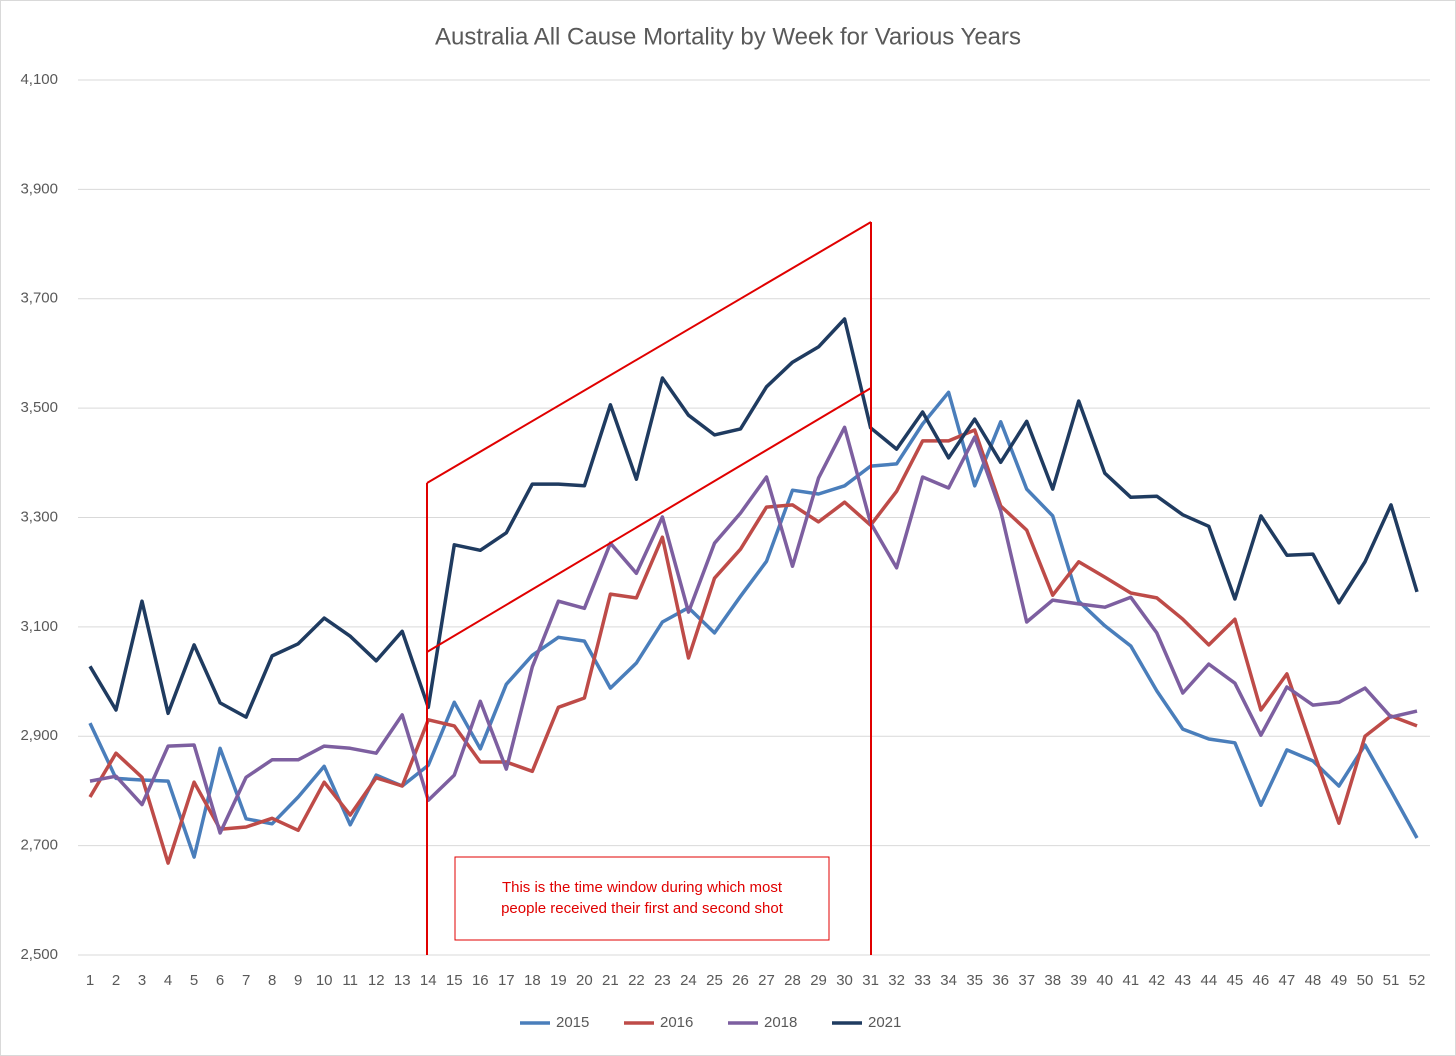  What do you see at coordinates (558, 980) in the screenshot?
I see `x-tick-label: 19` at bounding box center [558, 980].